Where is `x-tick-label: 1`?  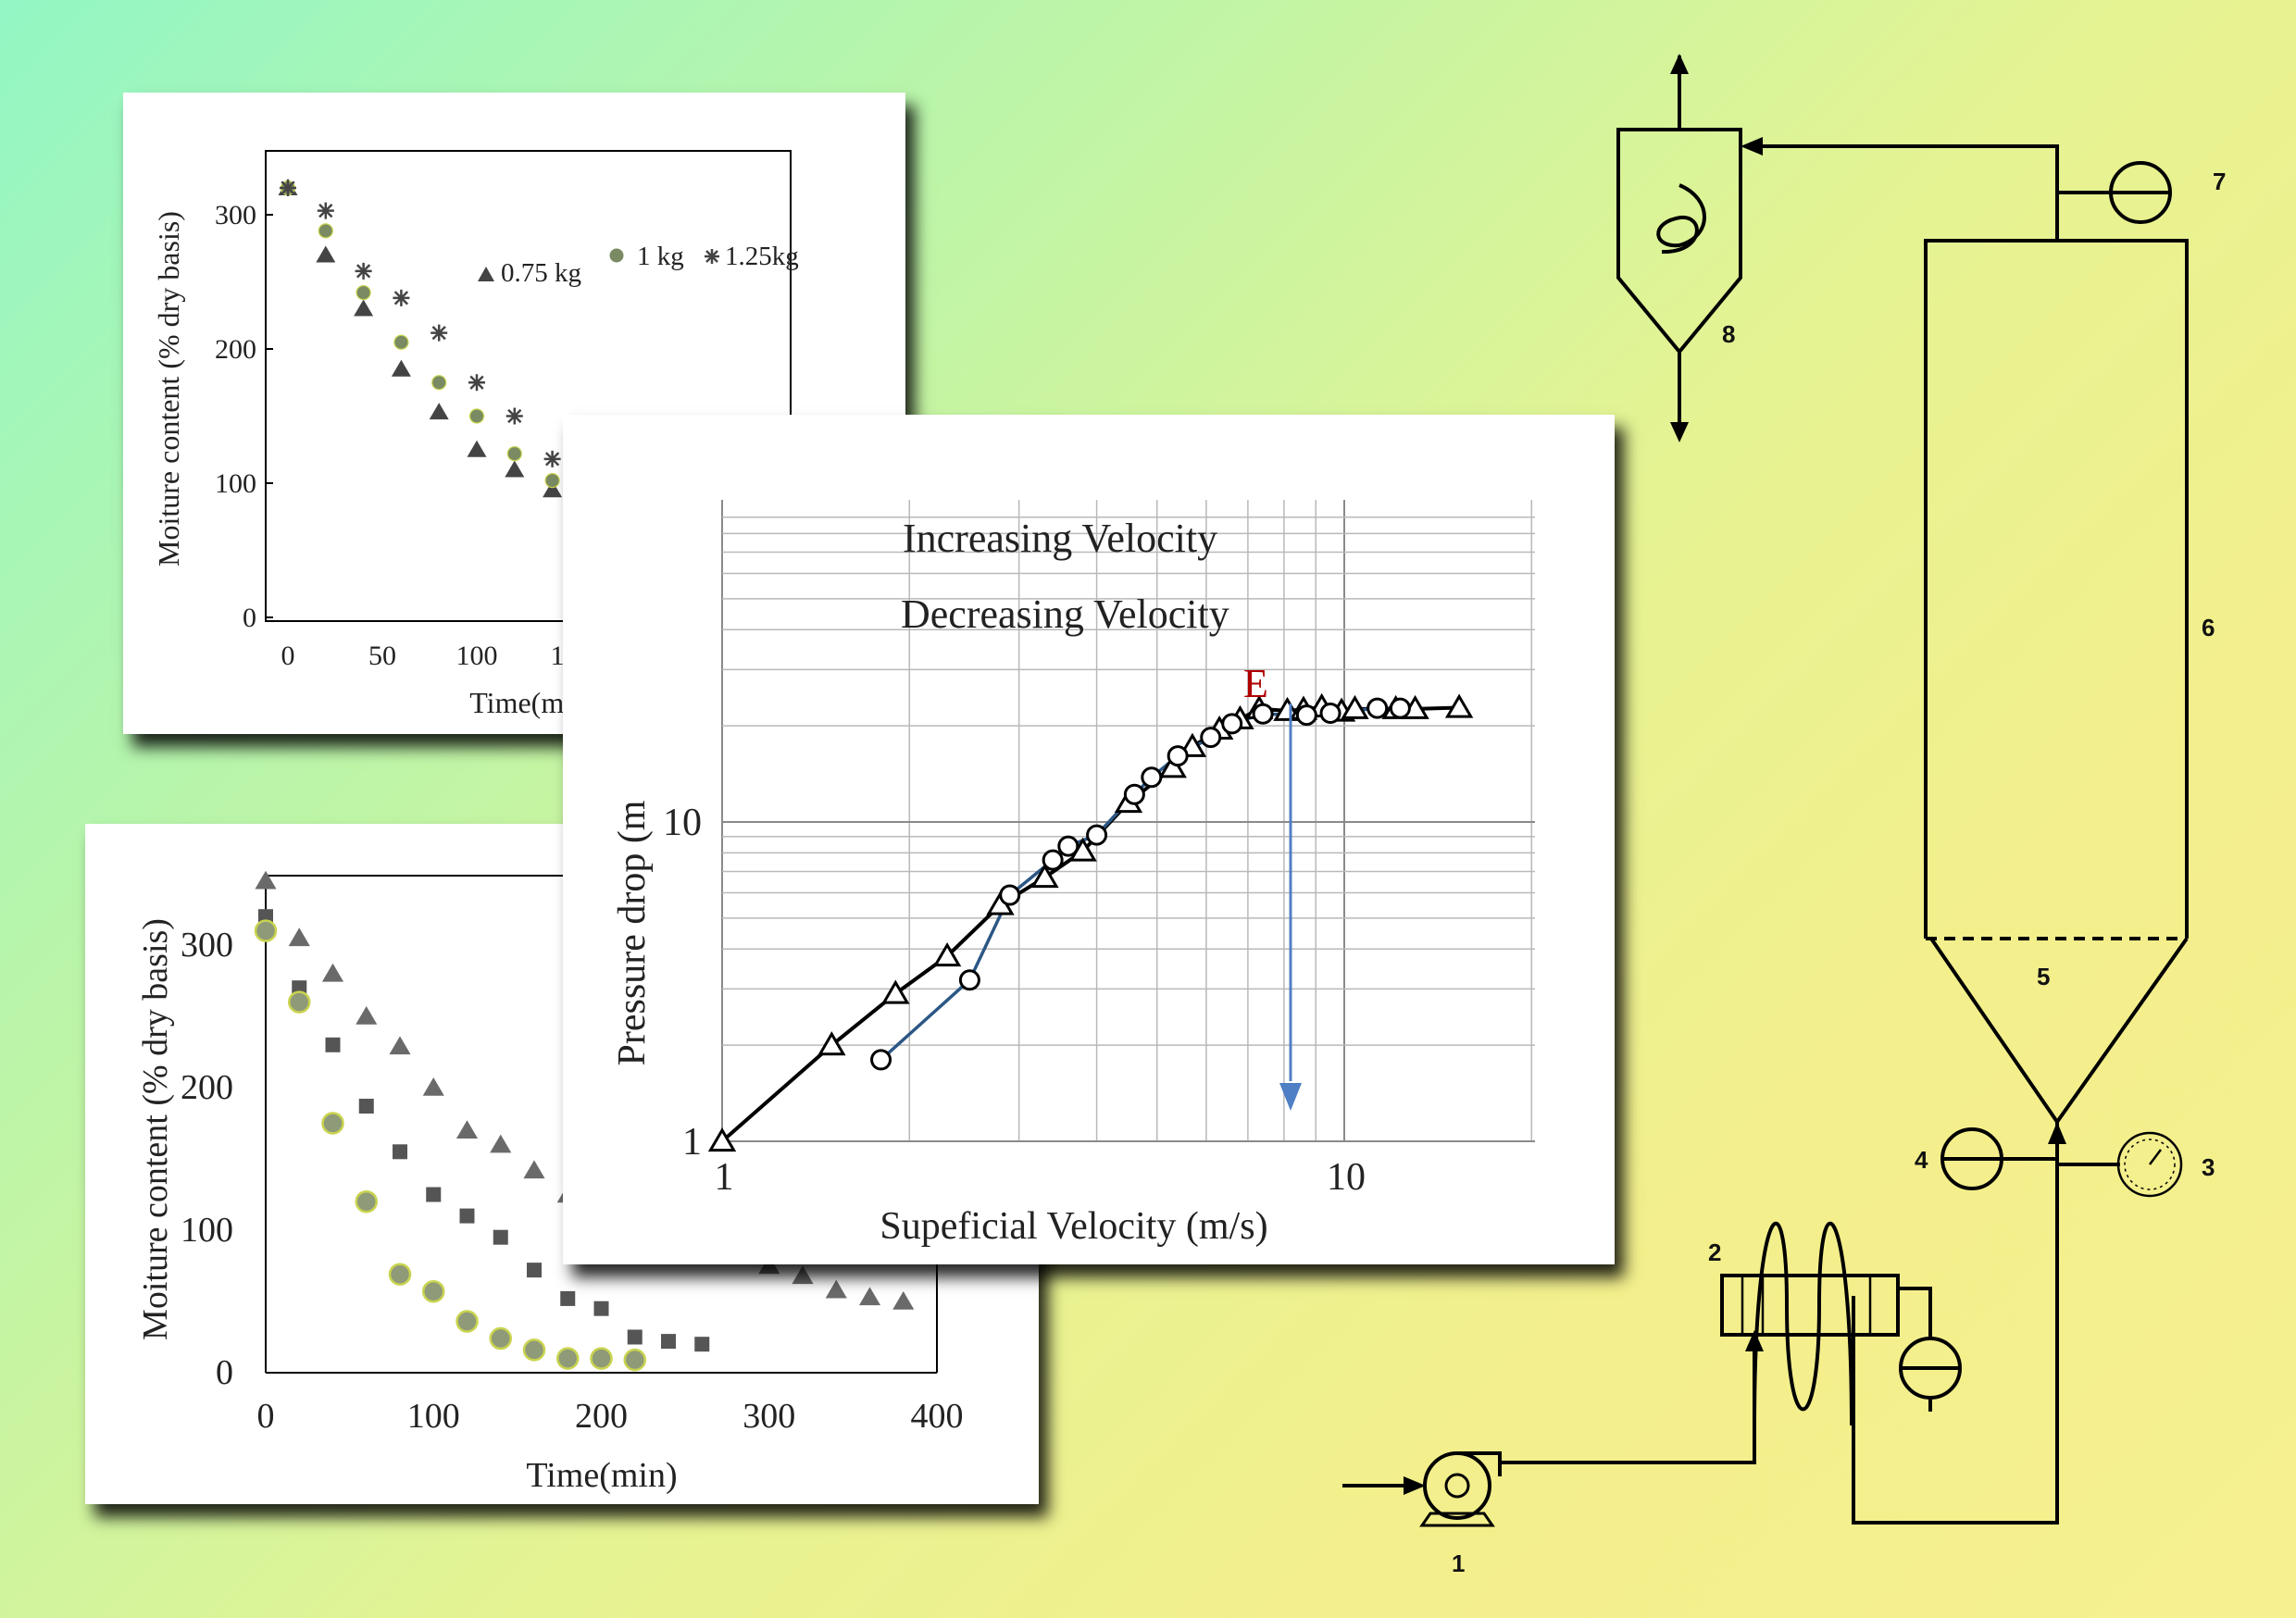 x-tick-label: 1 is located at coordinates (724, 1177).